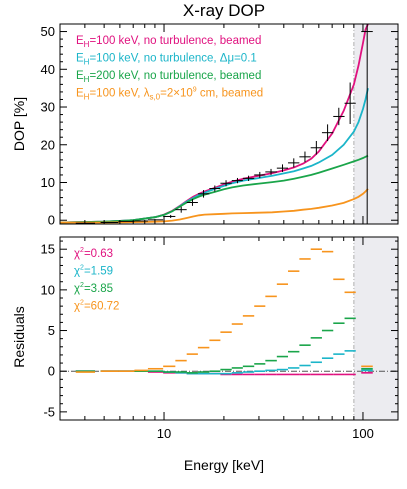 The width and height of the screenshot is (407, 489). I want to click on top-ytick-label-20: 20, so click(48, 144).